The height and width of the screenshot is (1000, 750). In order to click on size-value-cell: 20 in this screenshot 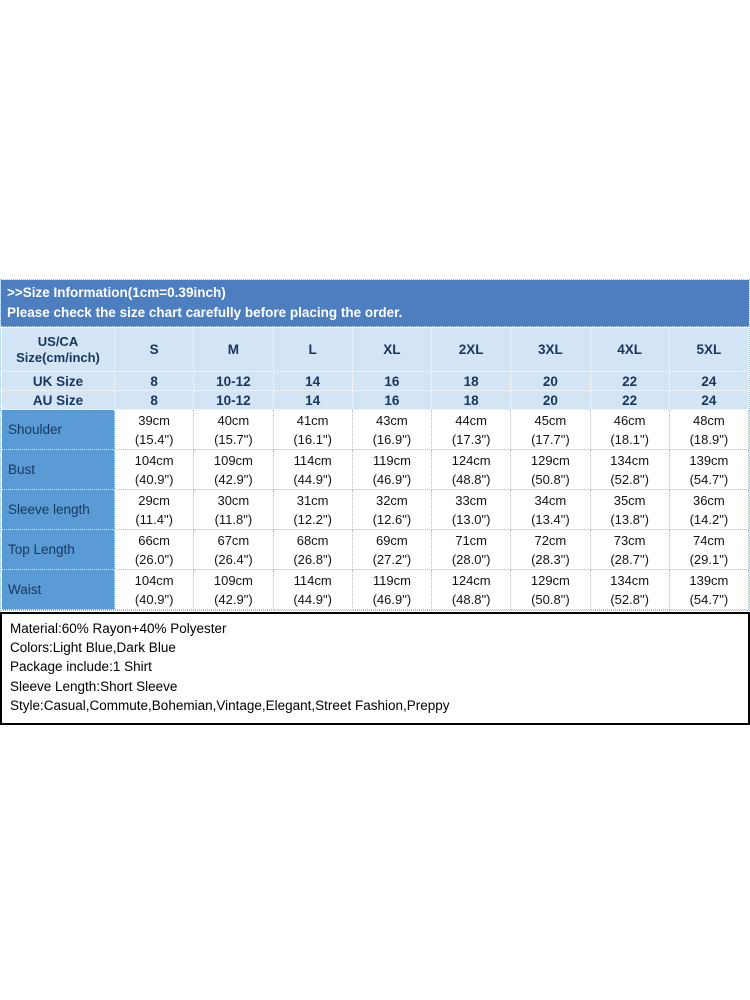, I will do `click(550, 381)`.